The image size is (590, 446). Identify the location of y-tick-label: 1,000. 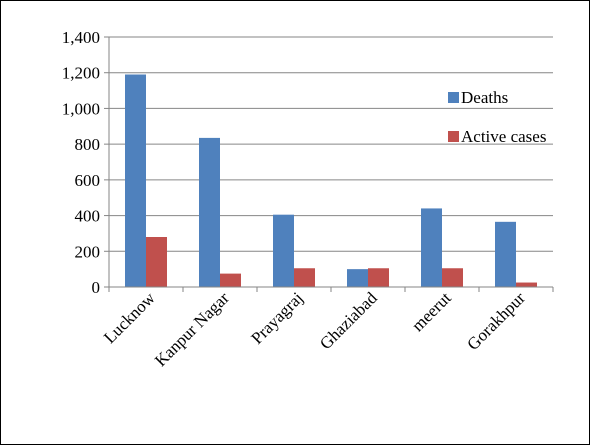
(81, 108).